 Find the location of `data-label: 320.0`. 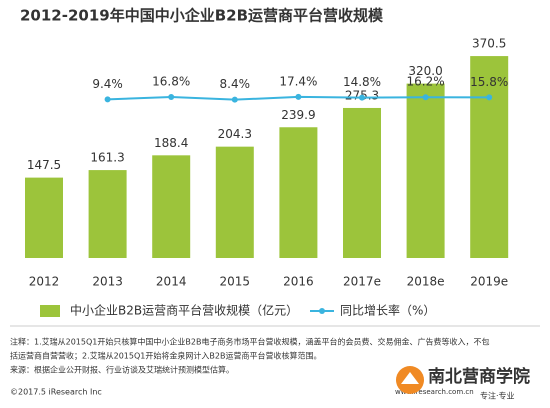

data-label: 320.0 is located at coordinates (425, 71).